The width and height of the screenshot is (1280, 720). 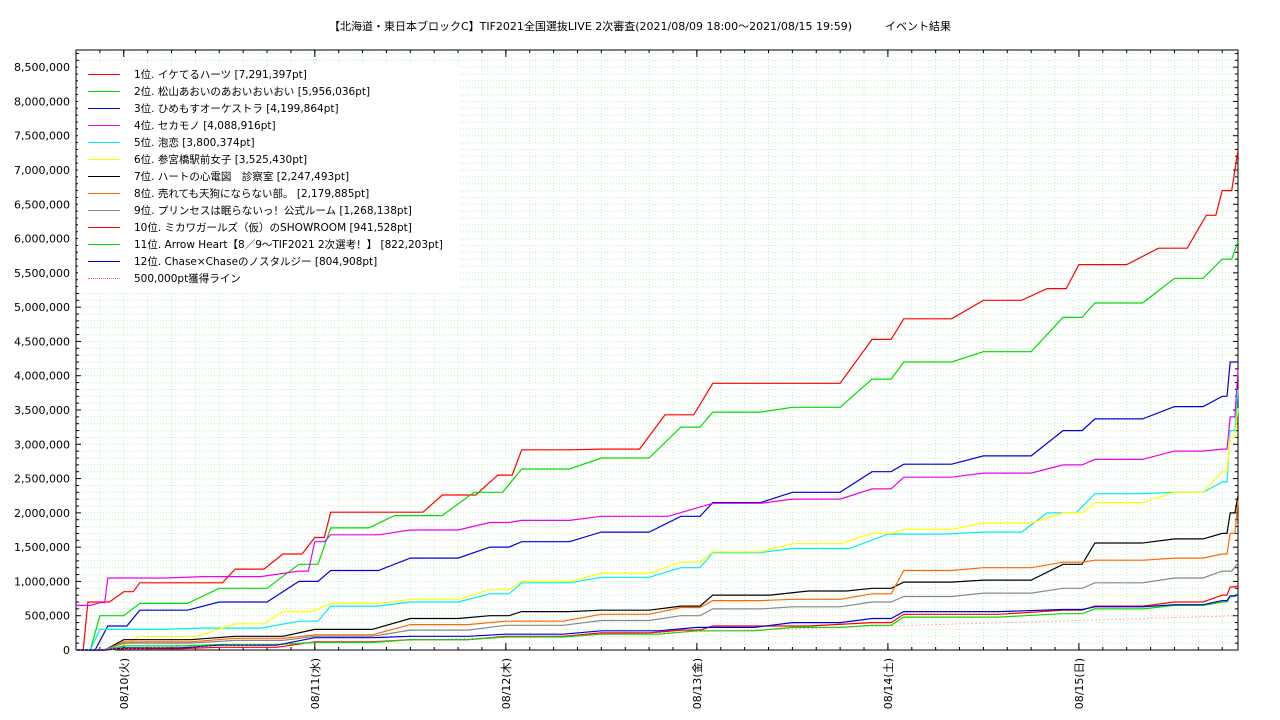 What do you see at coordinates (42, 273) in the screenshot?
I see `y-tick-label: 5,500,000` at bounding box center [42, 273].